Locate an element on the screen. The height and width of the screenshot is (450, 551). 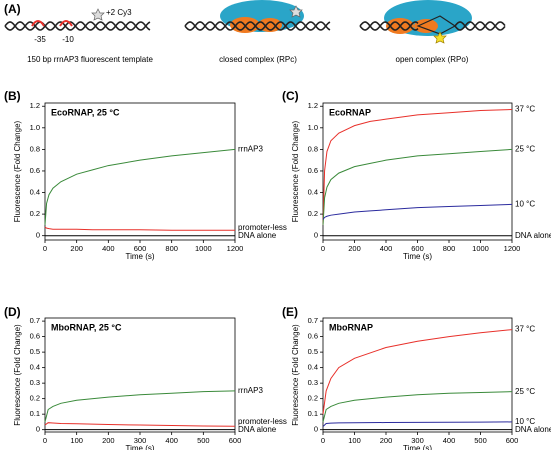
label: -10 is located at coordinates (68, 39).